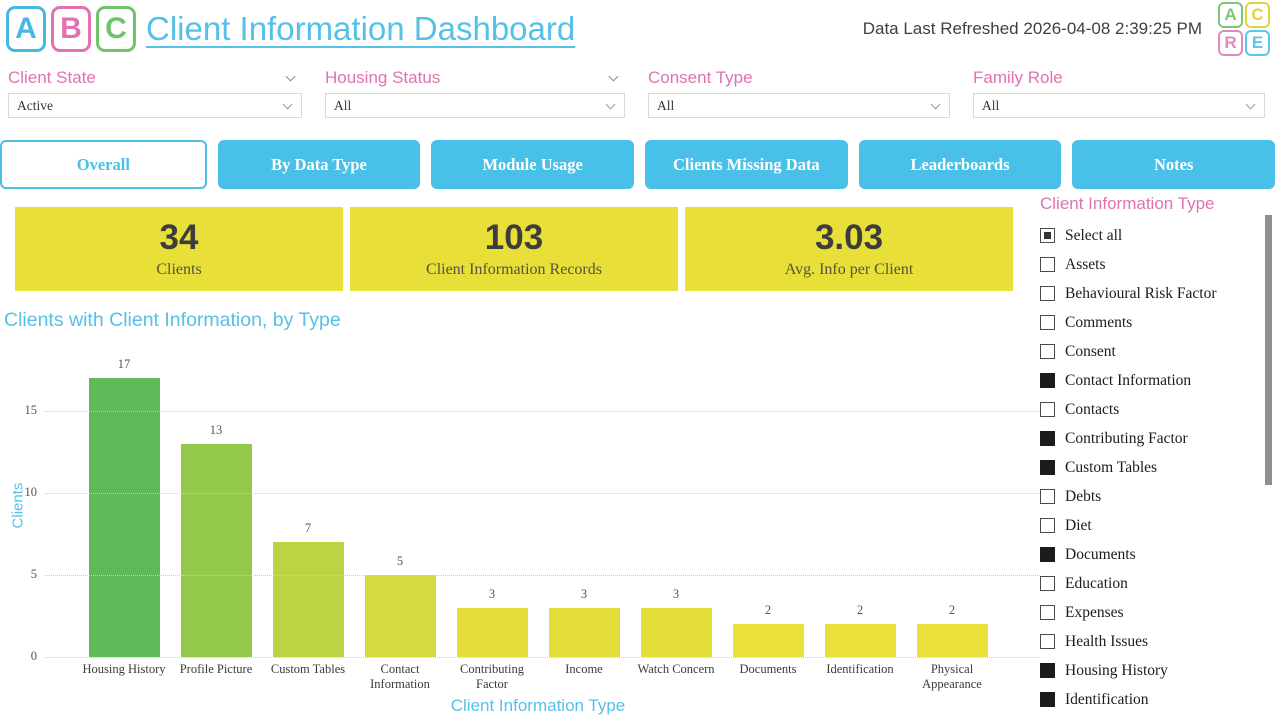 The image size is (1275, 719). What do you see at coordinates (1126, 438) in the screenshot?
I see `checkbox-label: Contributing Factor` at bounding box center [1126, 438].